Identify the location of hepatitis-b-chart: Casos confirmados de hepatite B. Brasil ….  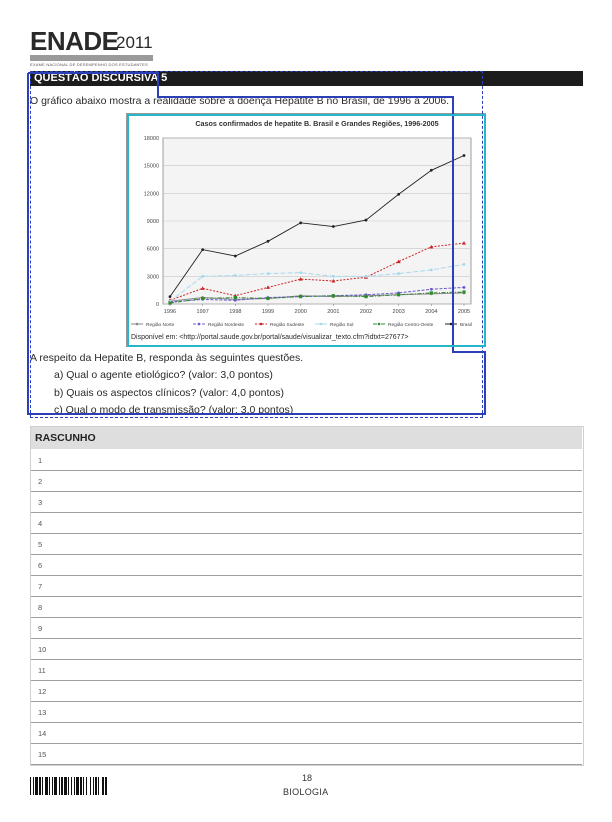
(301, 223).